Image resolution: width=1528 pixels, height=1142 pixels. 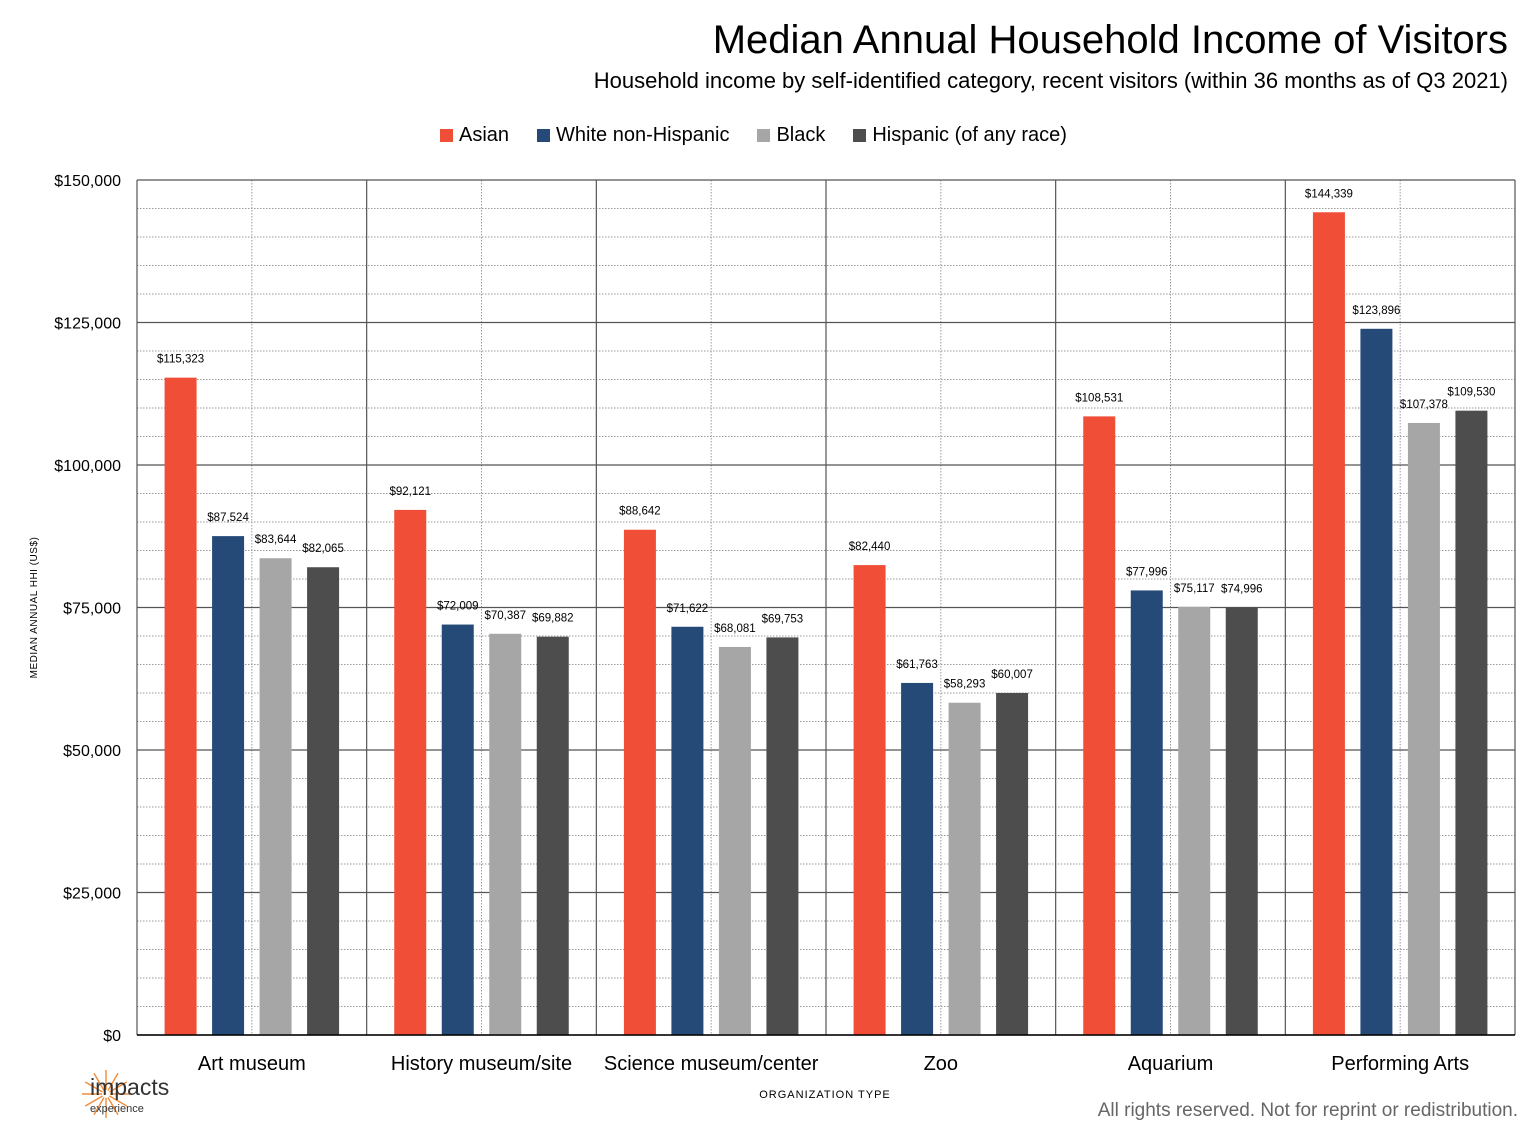 What do you see at coordinates (735, 629) in the screenshot?
I see `data-label: $68,081` at bounding box center [735, 629].